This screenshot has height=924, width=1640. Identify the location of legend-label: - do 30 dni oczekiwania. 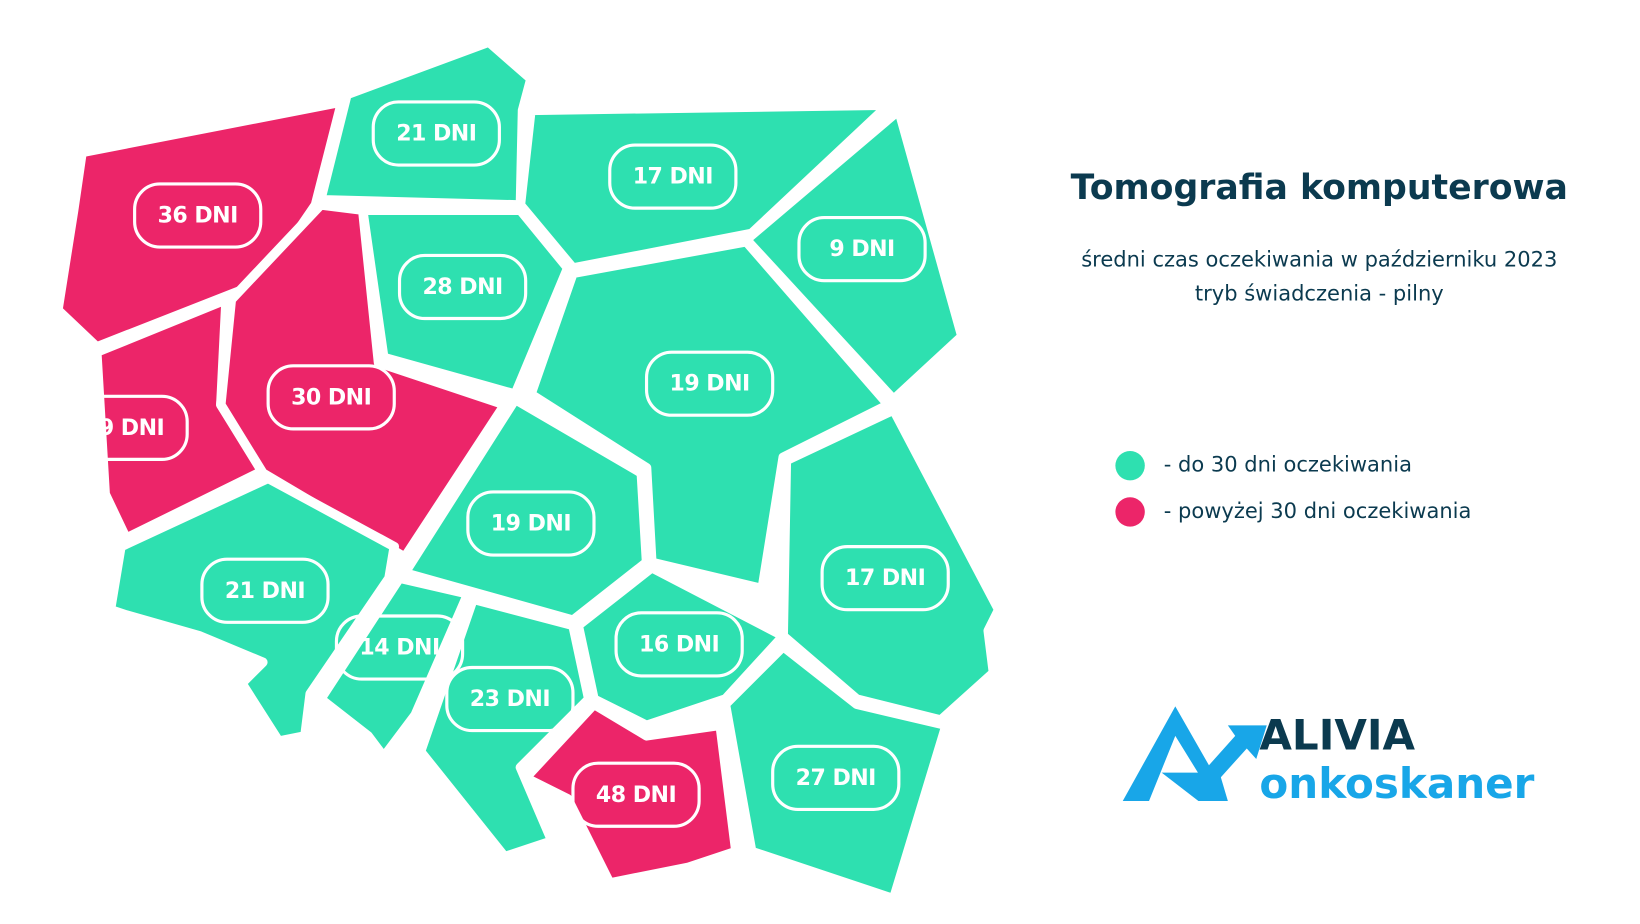
(1288, 464).